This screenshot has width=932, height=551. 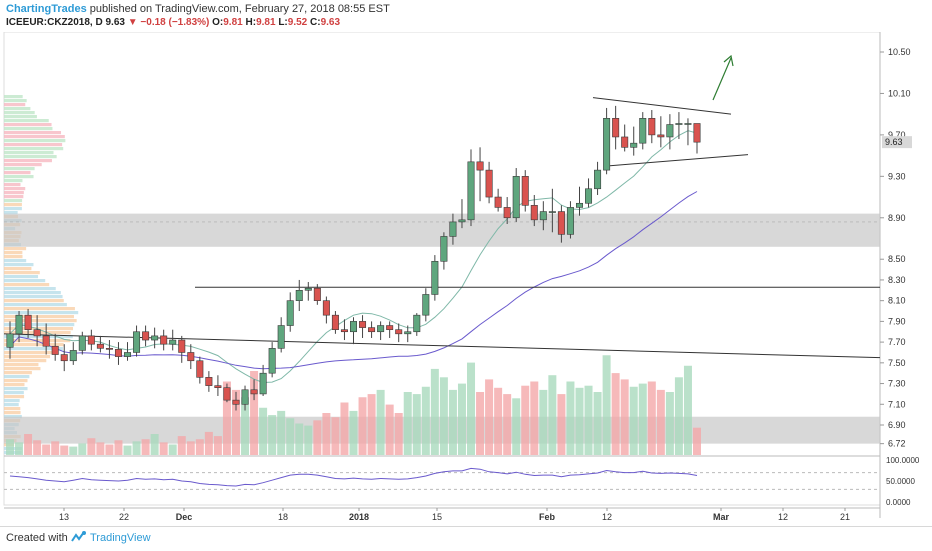 I want to click on symbol: ICEEUR:CKZ2018, D, so click(x=54, y=22).